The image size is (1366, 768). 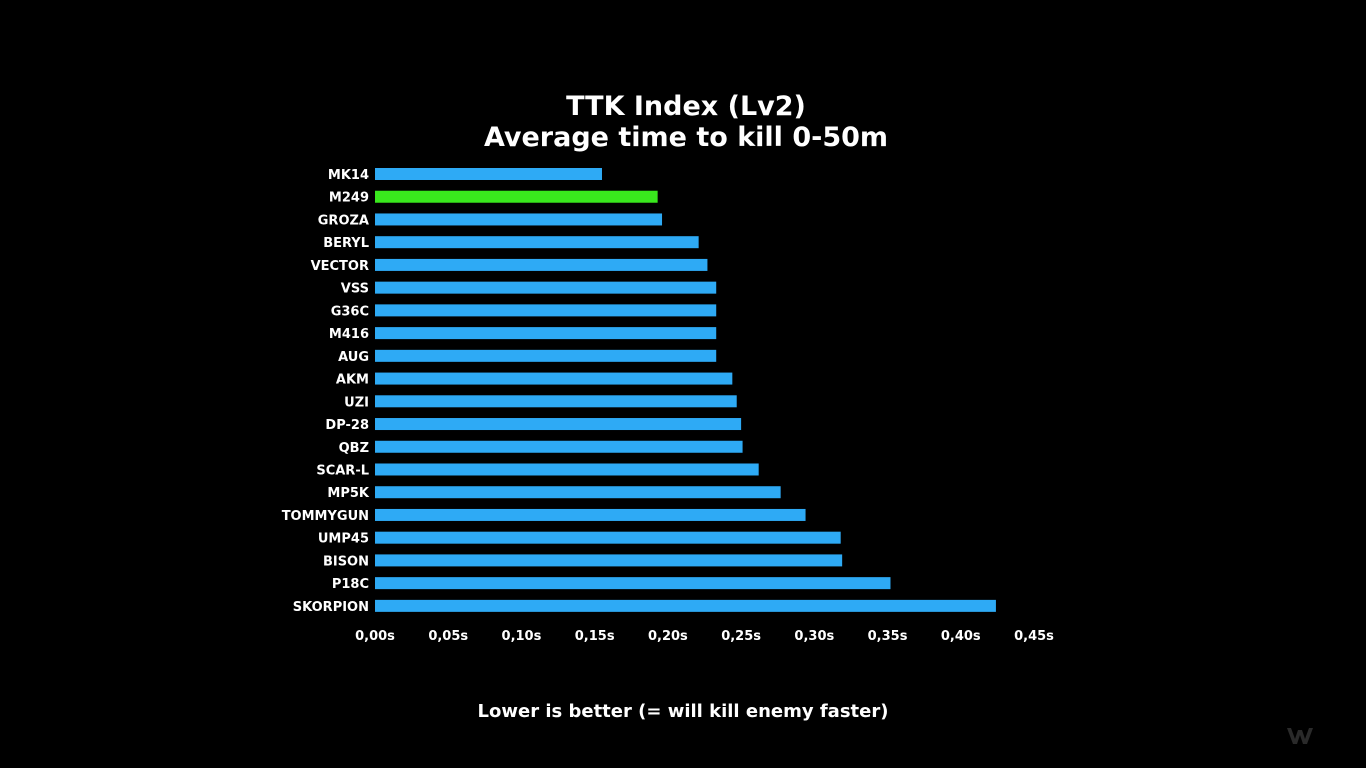 What do you see at coordinates (516, 196) in the screenshot?
I see `bar-m249` at bounding box center [516, 196].